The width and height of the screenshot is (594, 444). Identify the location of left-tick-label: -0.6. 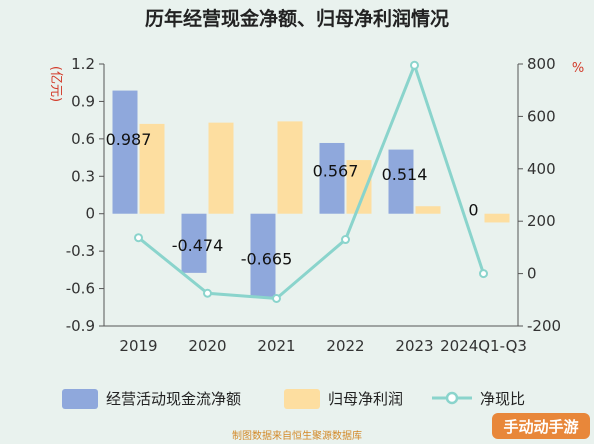
(80, 289).